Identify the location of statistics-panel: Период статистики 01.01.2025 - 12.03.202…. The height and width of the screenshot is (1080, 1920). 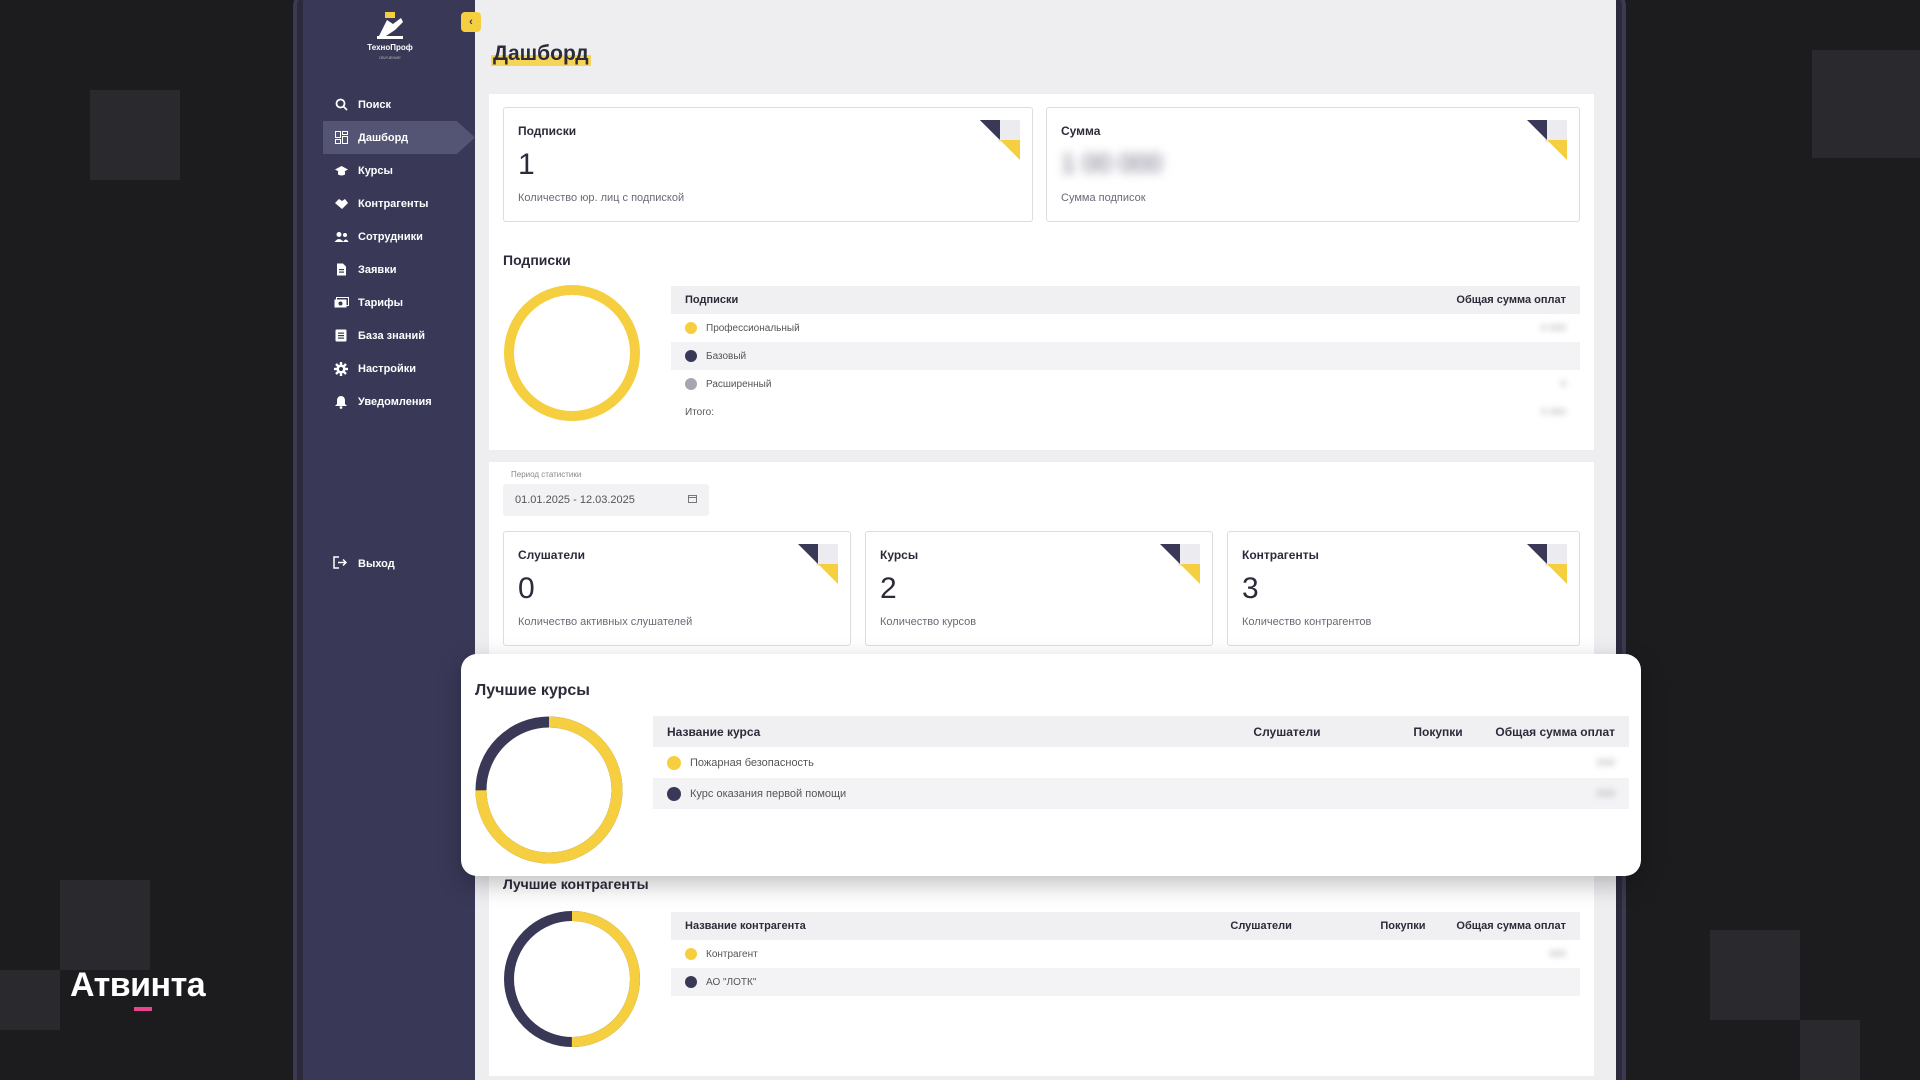
(1041, 562).